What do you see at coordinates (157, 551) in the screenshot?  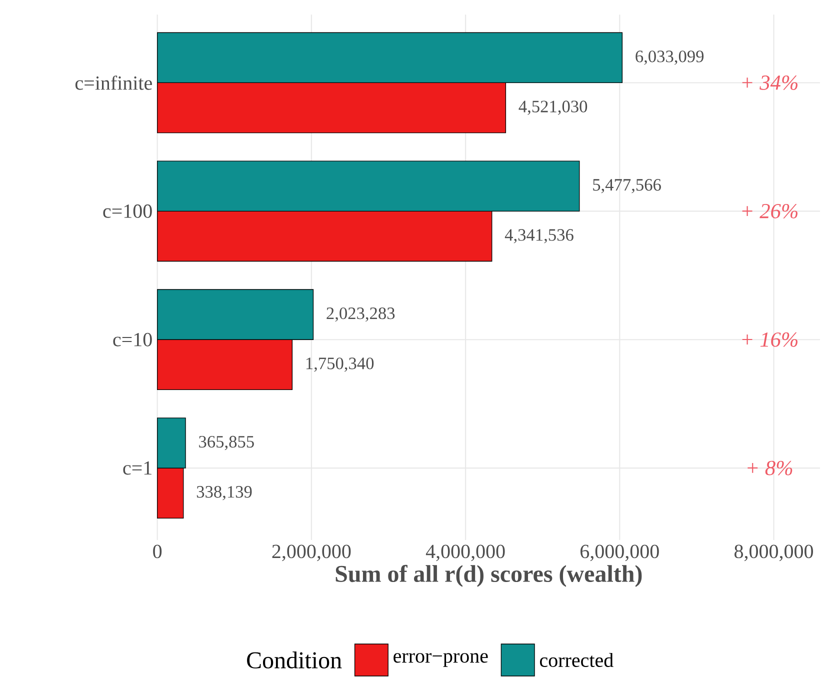 I see `x-tick-label: 0` at bounding box center [157, 551].